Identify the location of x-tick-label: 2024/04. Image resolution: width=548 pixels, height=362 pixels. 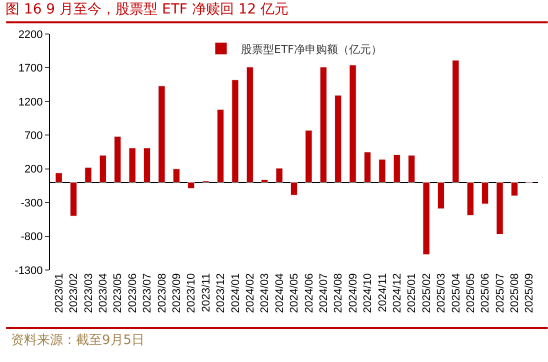
(280, 293).